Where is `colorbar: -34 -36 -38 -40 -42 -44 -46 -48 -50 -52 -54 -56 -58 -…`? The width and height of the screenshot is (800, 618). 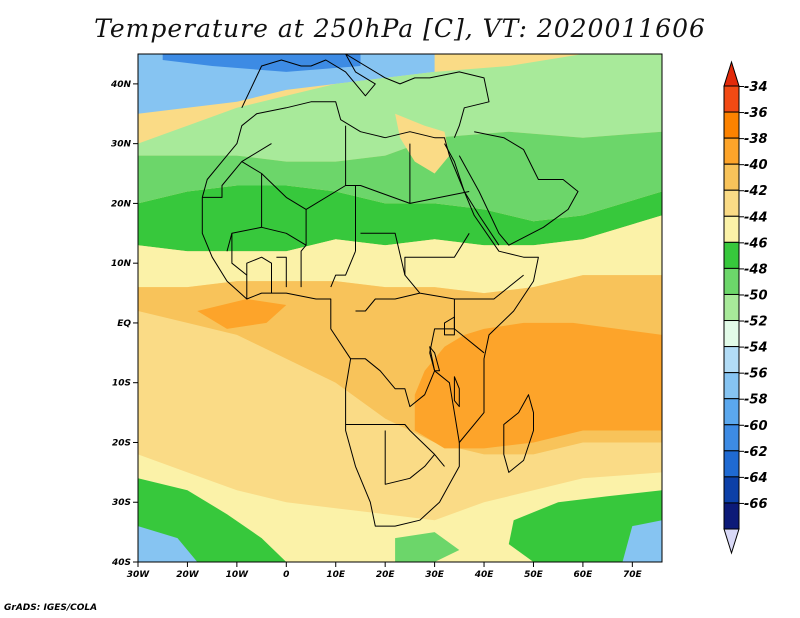 colorbar: -34 -36 -38 -40 -42 -44 -46 -48 -50 -52 -54 -56 -58 -… is located at coordinates (745, 307).